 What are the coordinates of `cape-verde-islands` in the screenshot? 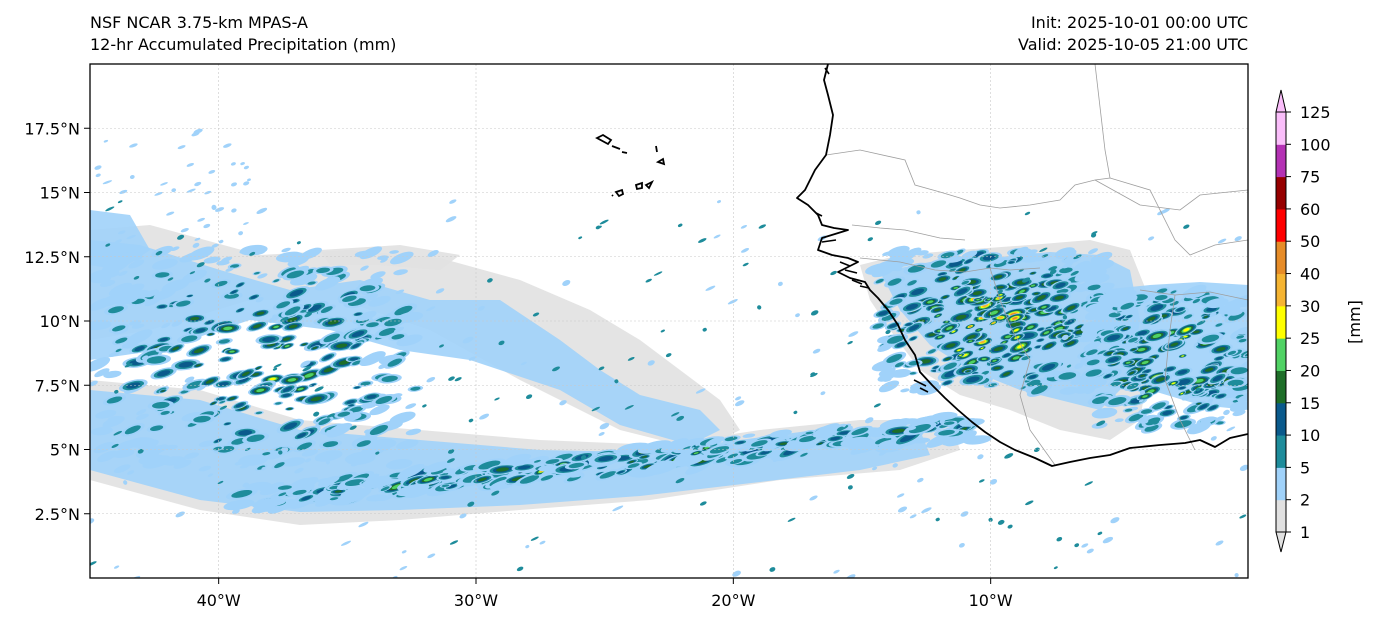 It's located at (630, 165).